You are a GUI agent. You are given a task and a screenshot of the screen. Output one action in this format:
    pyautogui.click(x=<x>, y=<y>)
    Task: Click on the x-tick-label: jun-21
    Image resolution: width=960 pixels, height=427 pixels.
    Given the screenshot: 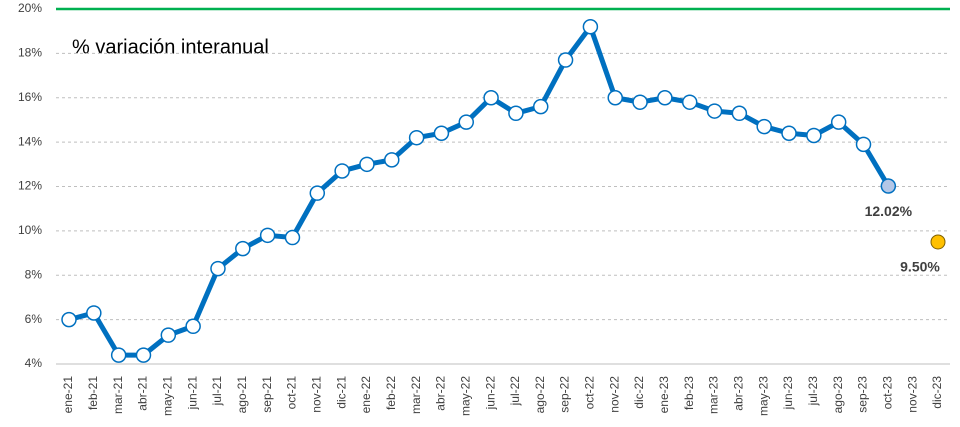 What is the action you would take?
    pyautogui.click(x=192, y=393)
    